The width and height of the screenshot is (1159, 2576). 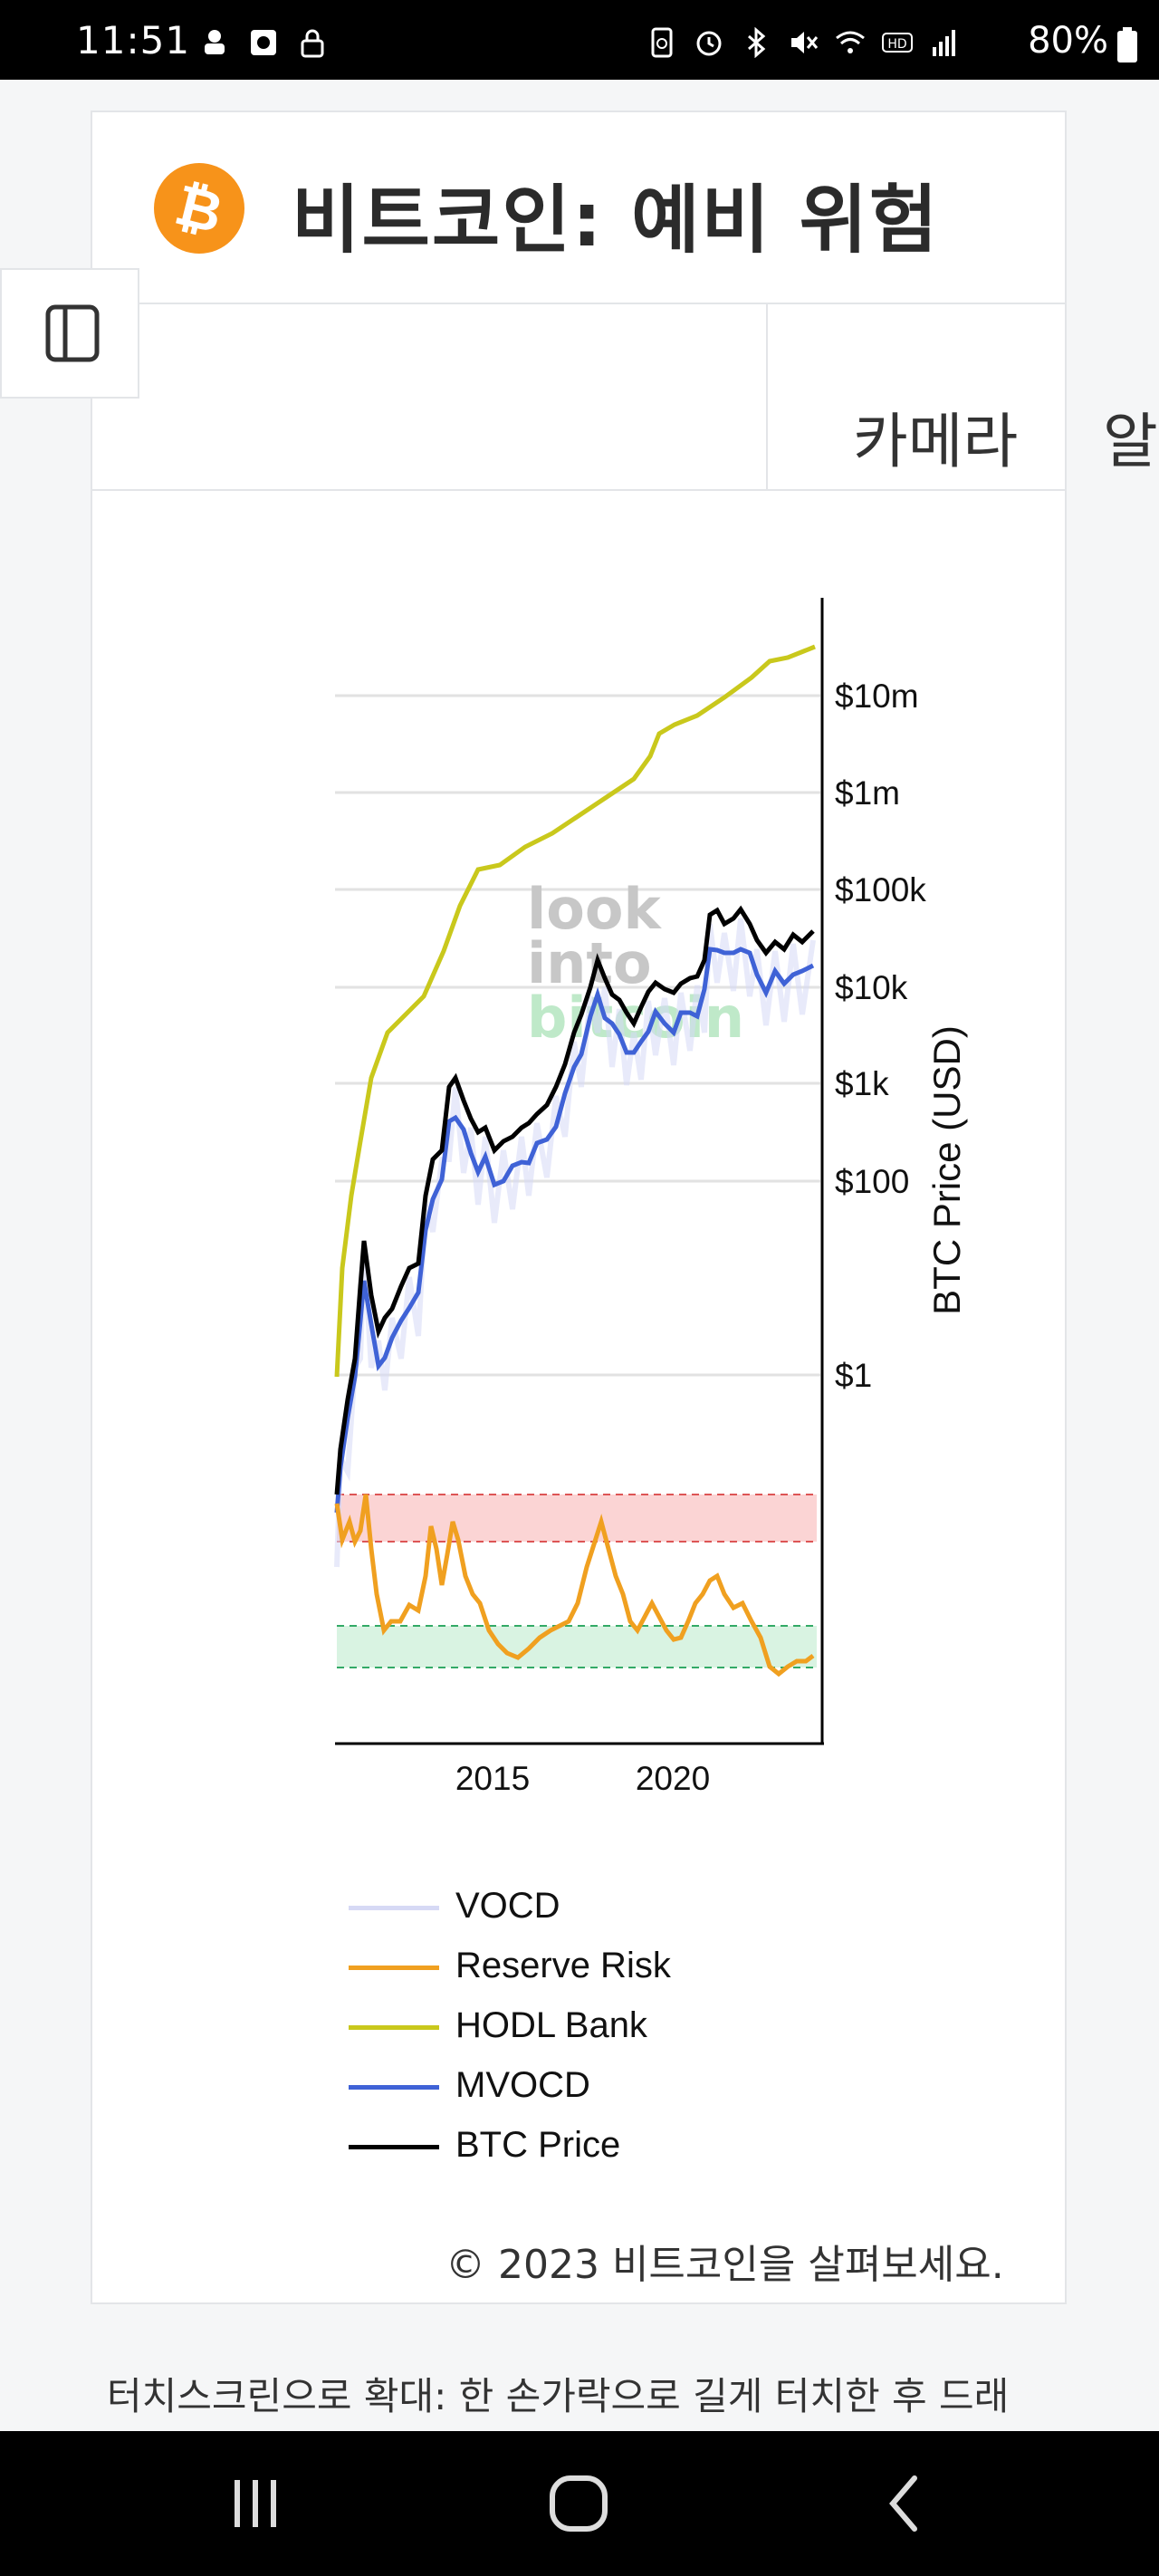 I want to click on x-tick-2015: 2015, so click(x=492, y=1778).